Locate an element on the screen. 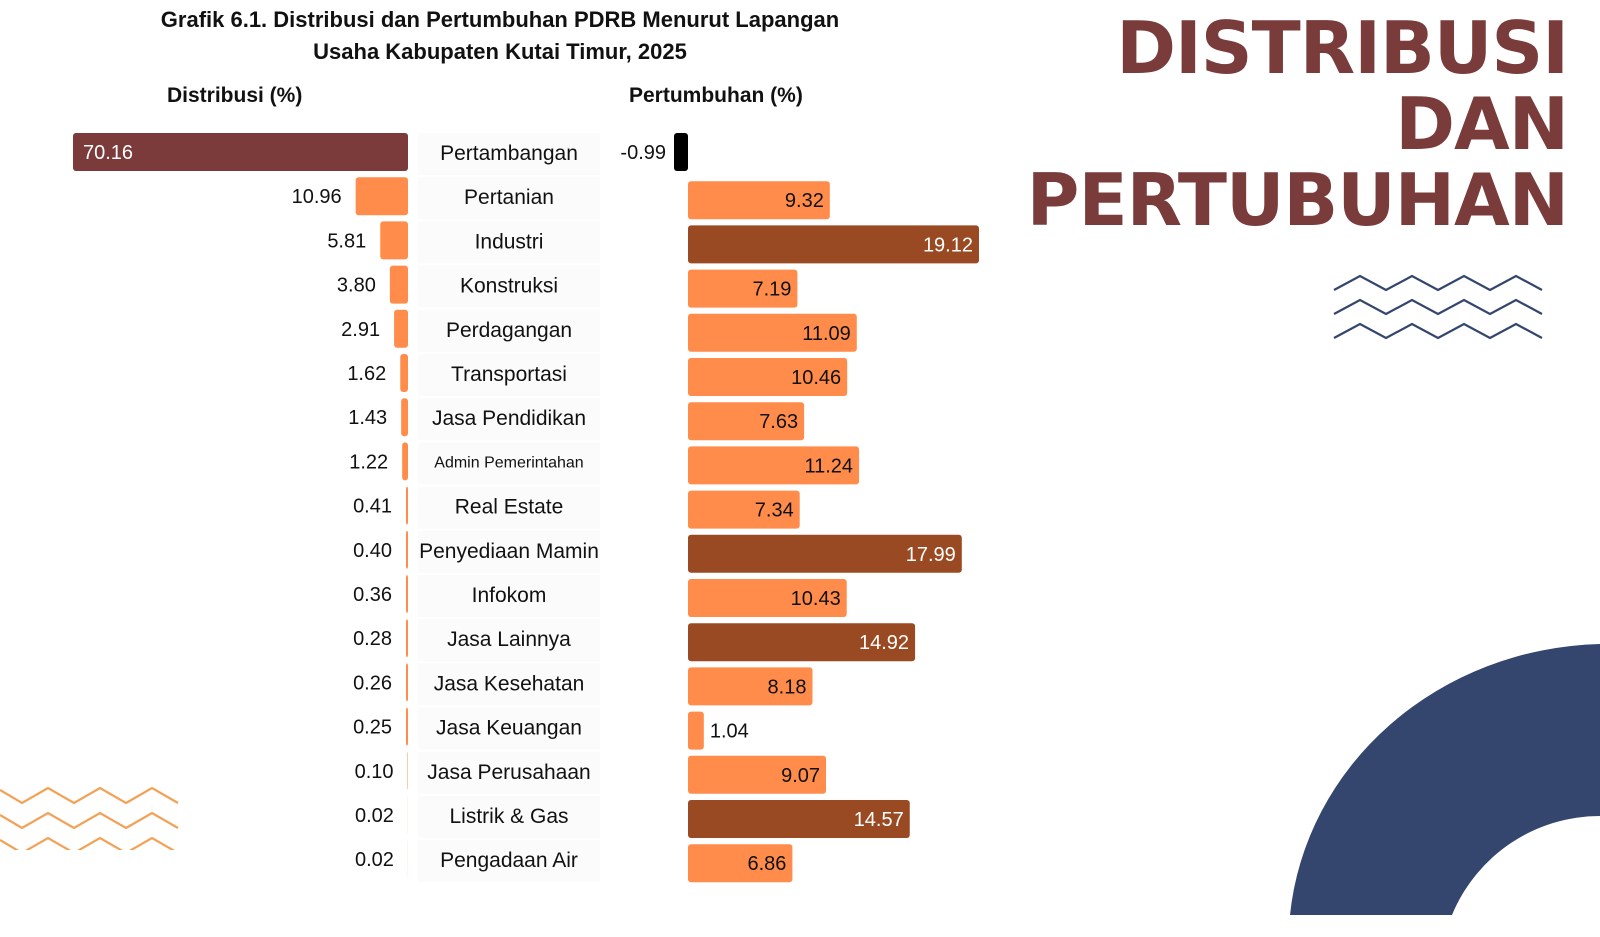  distribusi-header: Distribusi (%) is located at coordinates (235, 95).